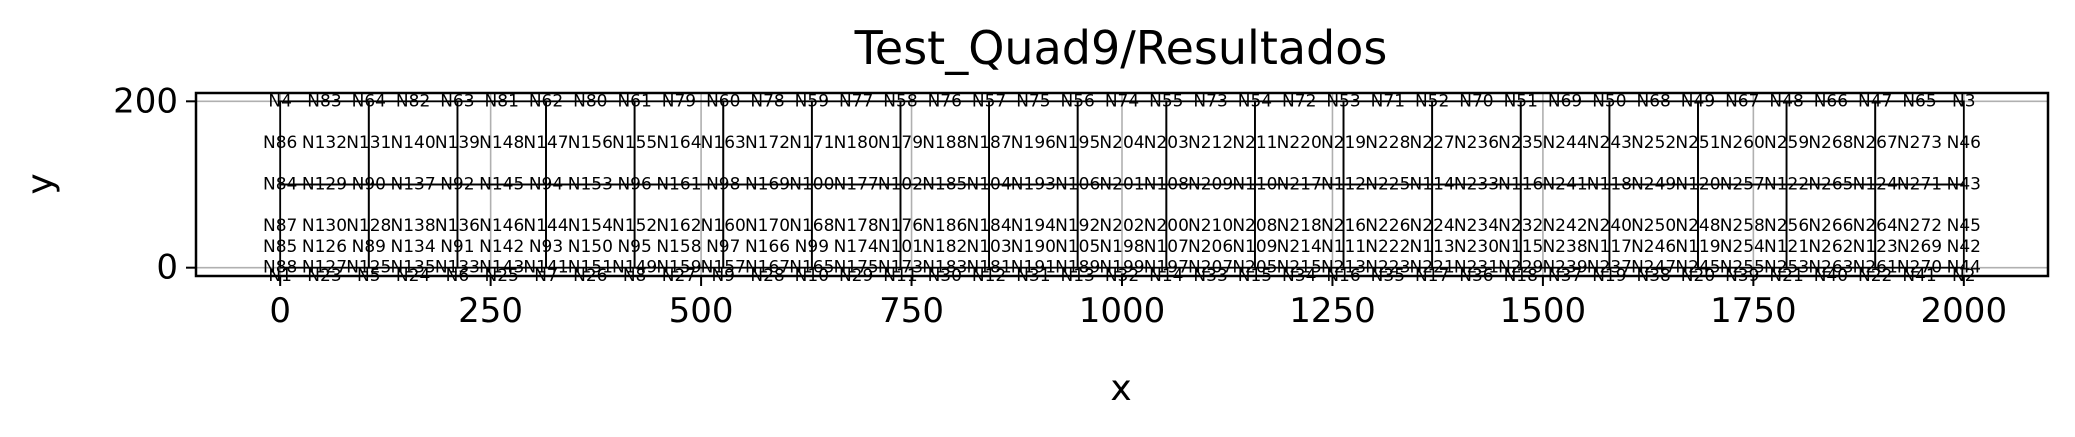 The height and width of the screenshot is (437, 2075). I want to click on node-label: N195, so click(1077, 143).